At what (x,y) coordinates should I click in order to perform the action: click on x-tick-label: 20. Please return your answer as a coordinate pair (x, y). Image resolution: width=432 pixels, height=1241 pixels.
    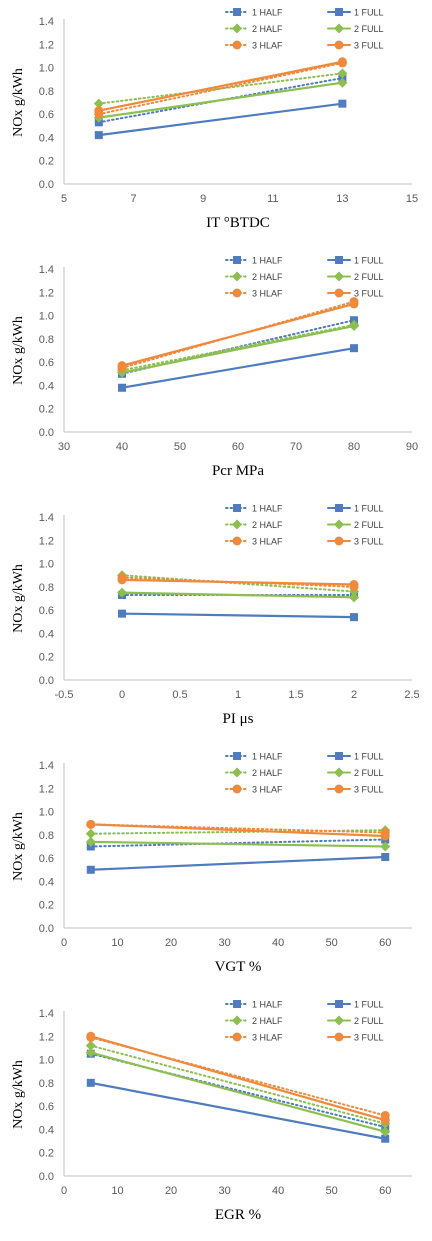
    Looking at the image, I should click on (171, 1191).